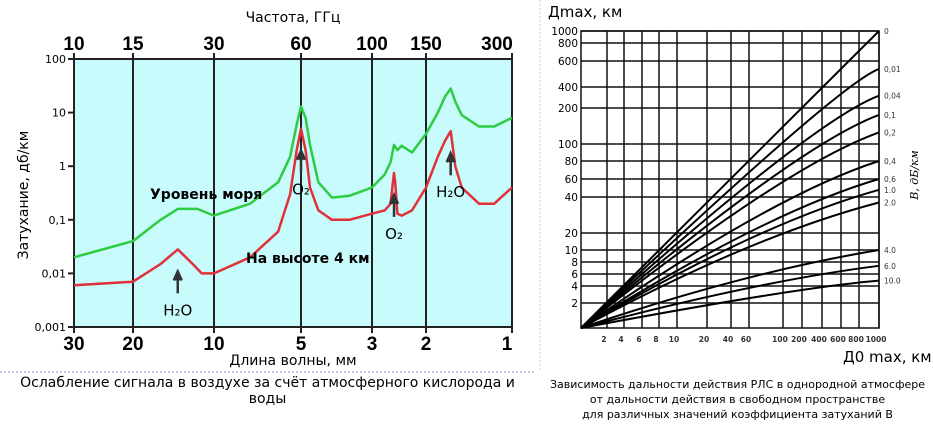 This screenshot has width=933, height=424. I want to click on curve-label: 2.0, so click(890, 202).